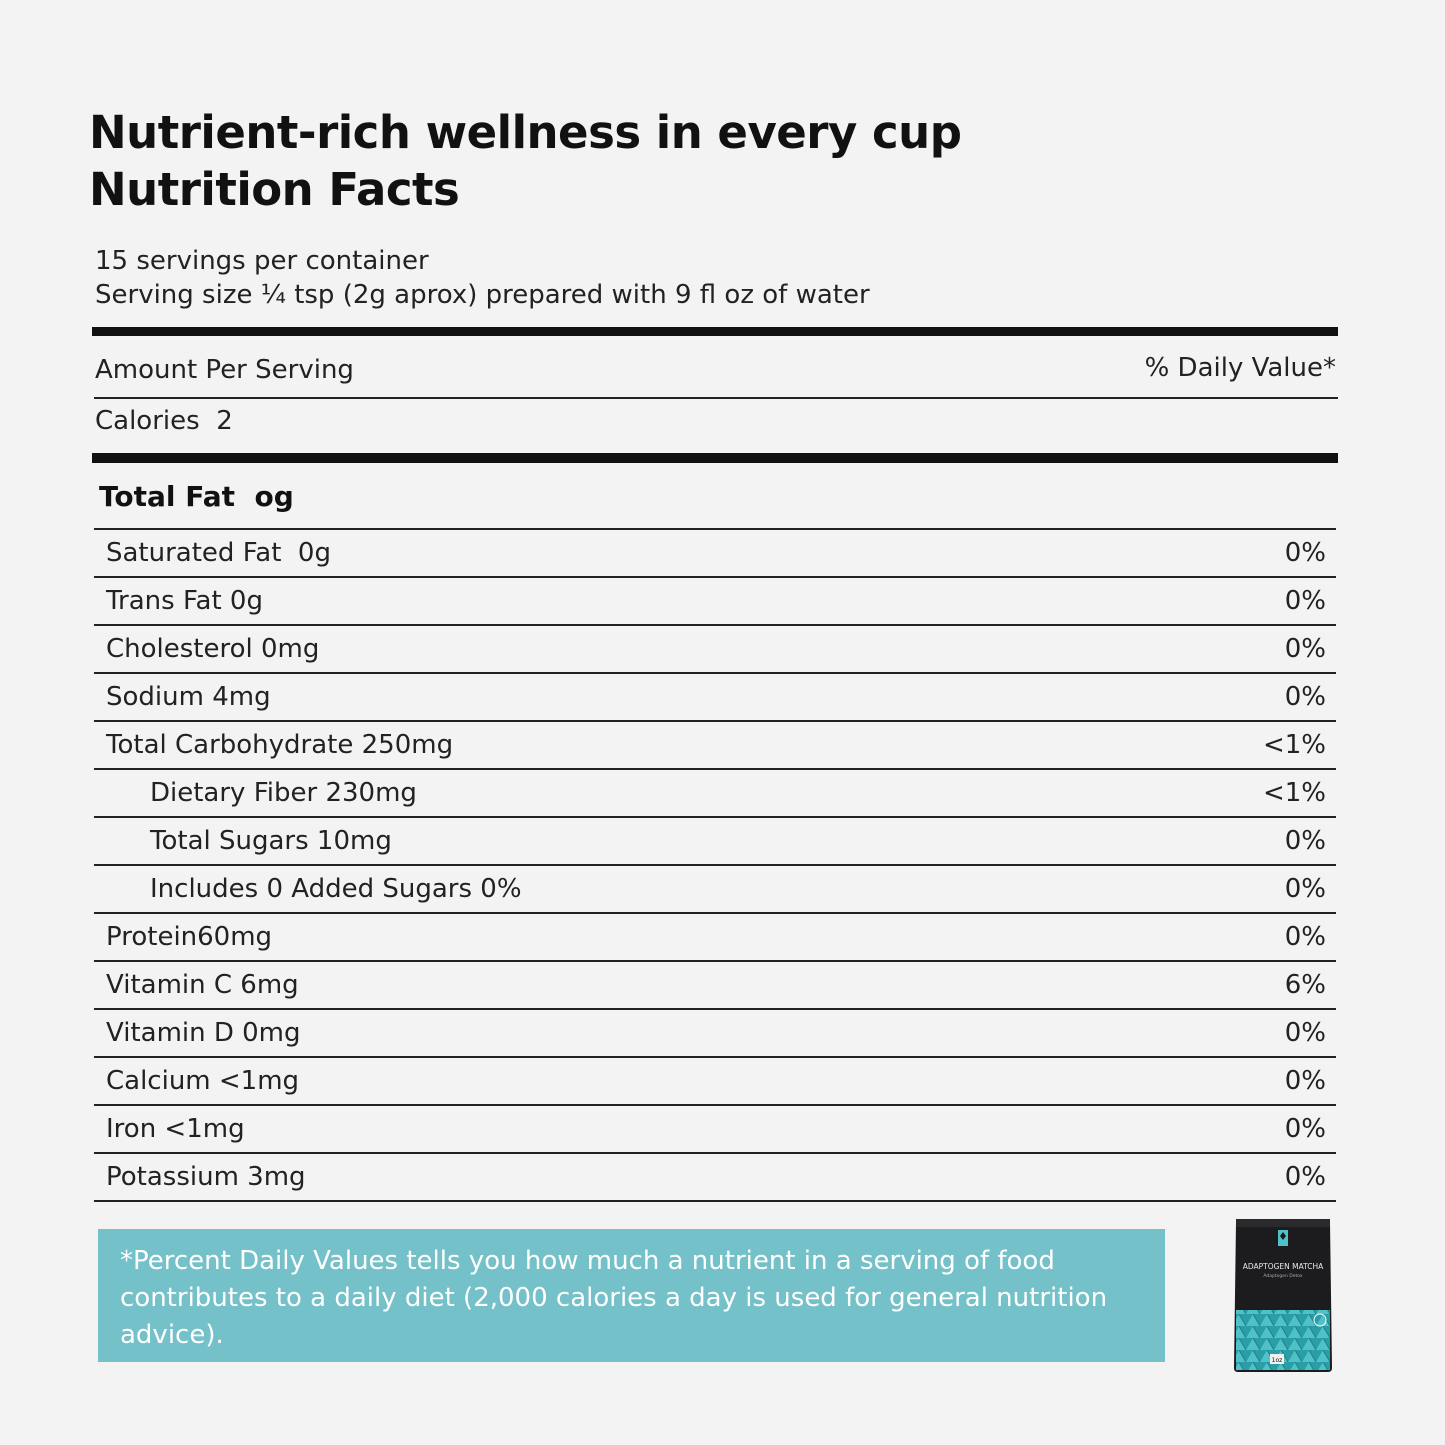 The image size is (1445, 1445). Describe the element at coordinates (715, 1178) in the screenshot. I see `nutrient-row: Potassium 3mg 0%` at that location.